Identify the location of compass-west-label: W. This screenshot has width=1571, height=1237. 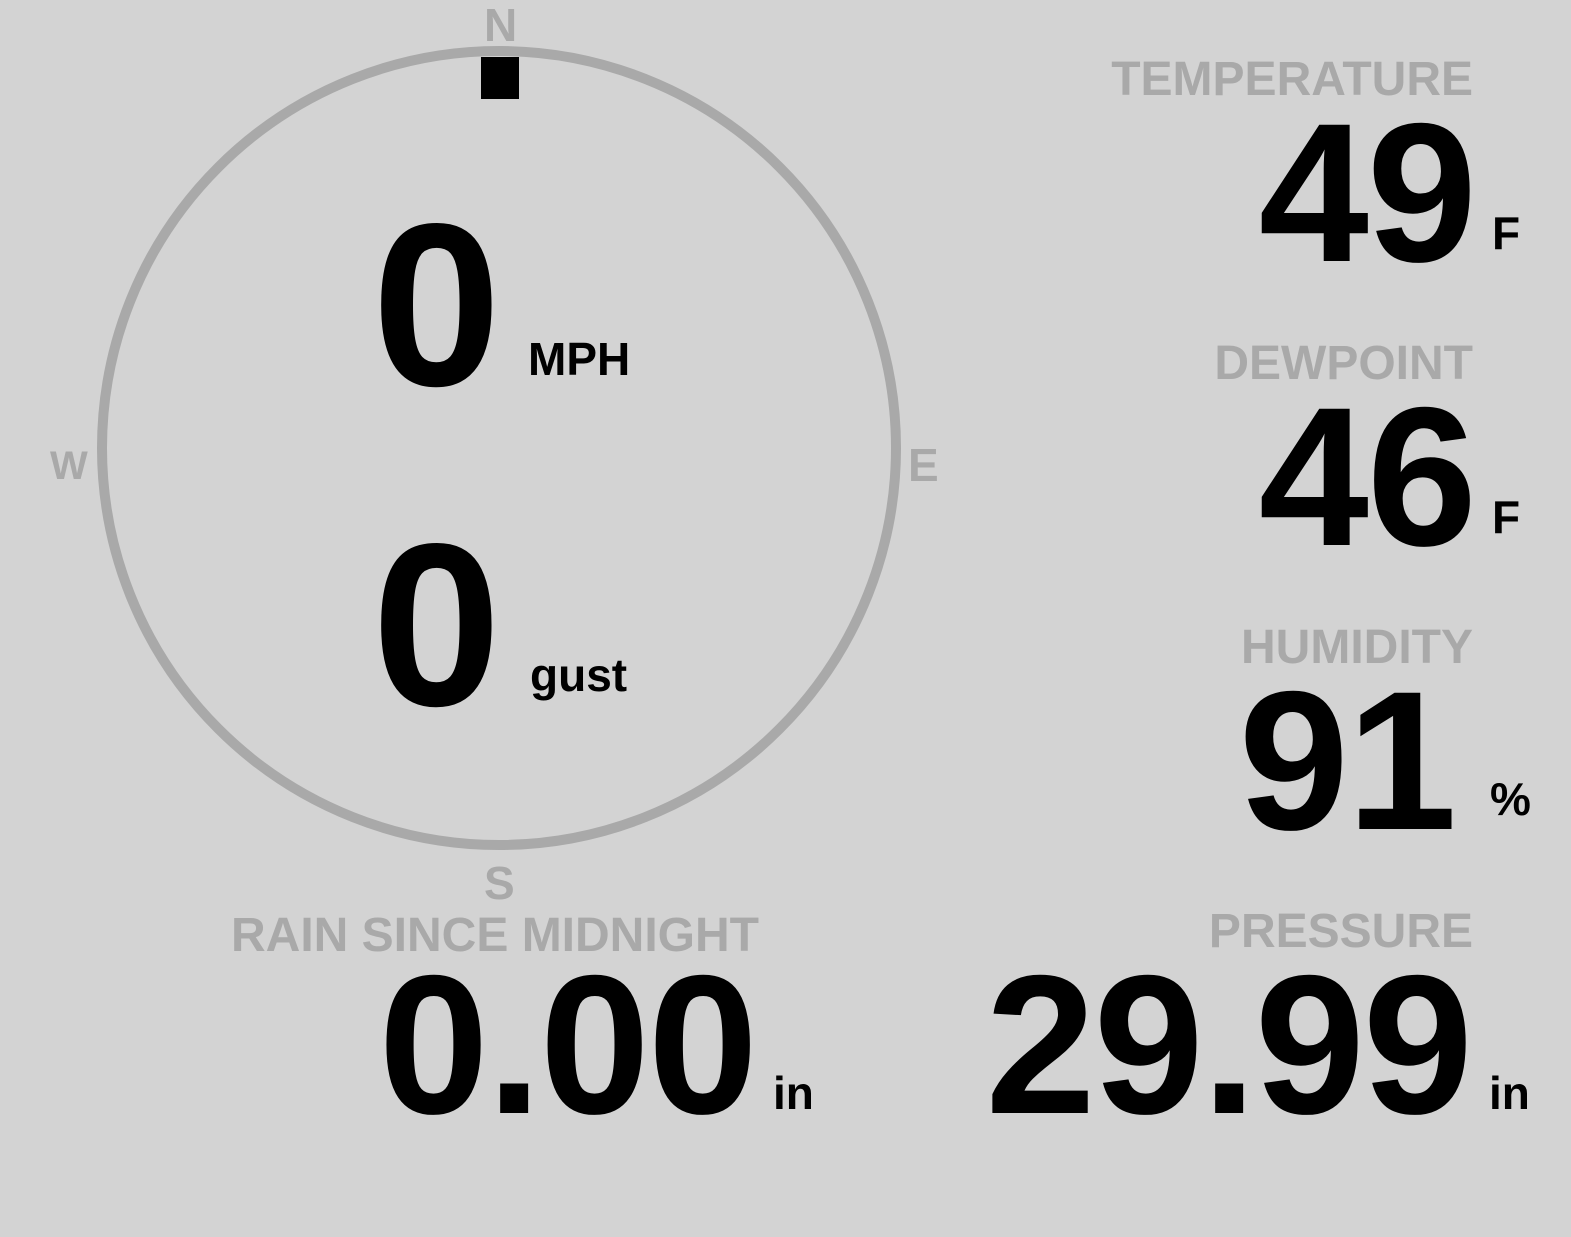
(69, 466).